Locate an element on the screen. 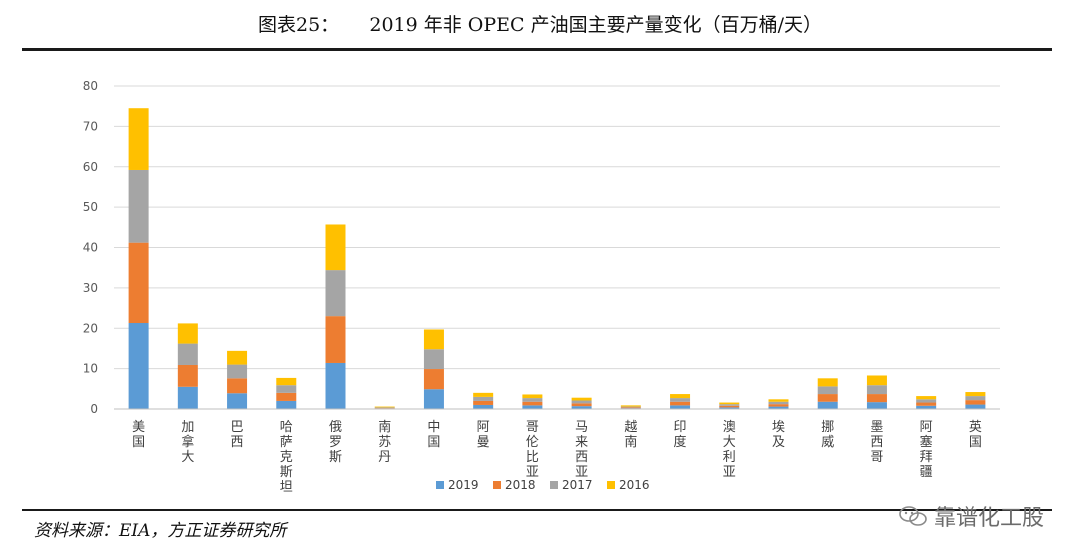 The height and width of the screenshot is (560, 1080). legend-swatch-2018 is located at coordinates (497, 485).